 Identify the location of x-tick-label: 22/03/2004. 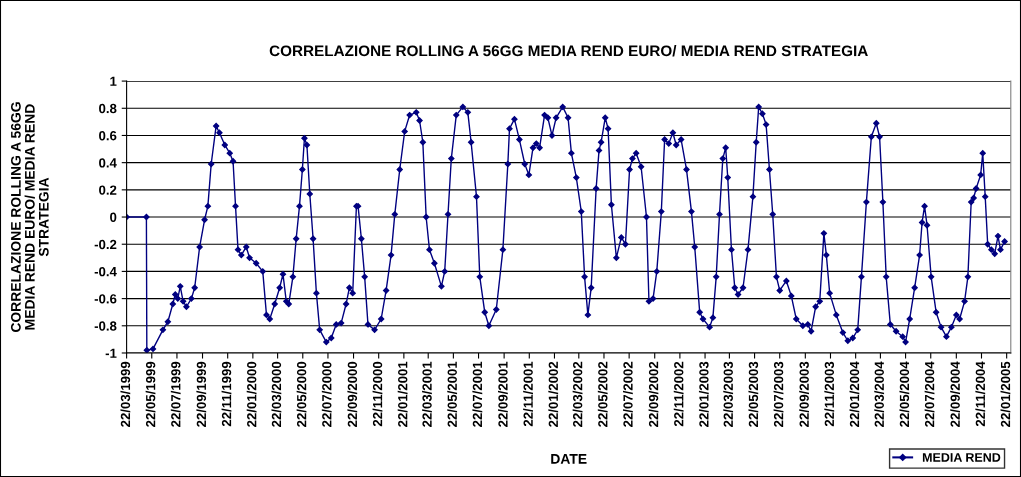
(879, 394).